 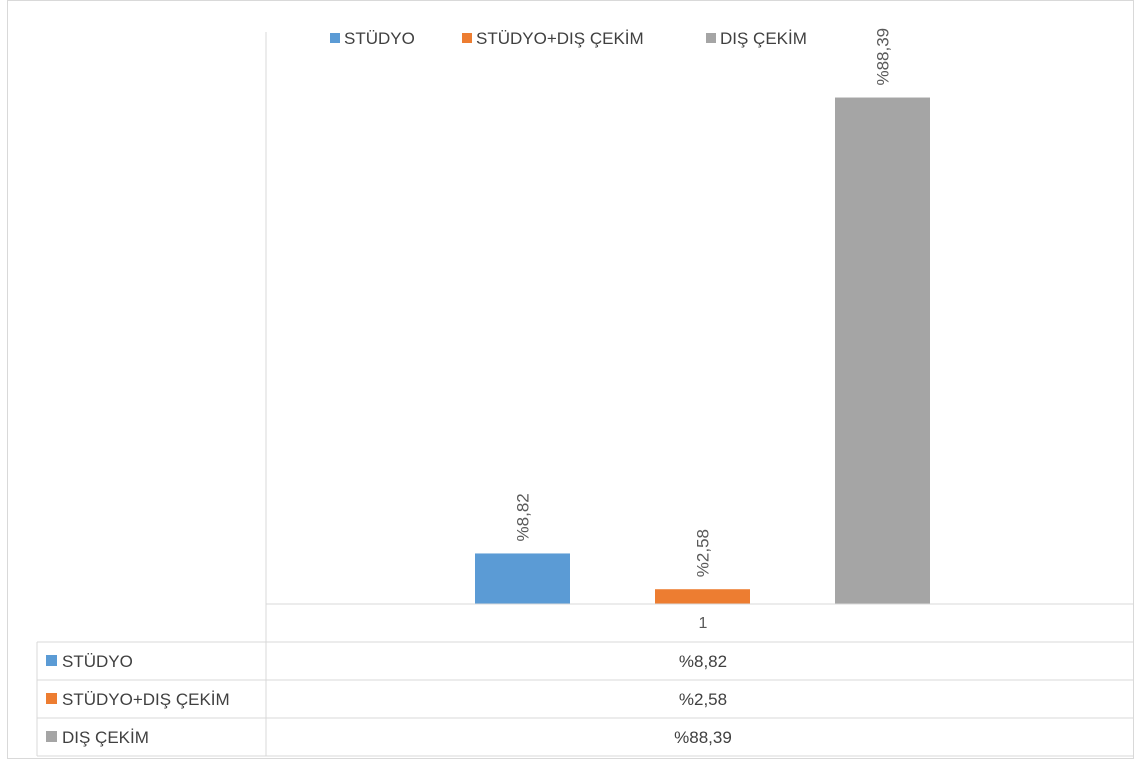 What do you see at coordinates (105, 737) in the screenshot?
I see `table-series-name-3: DIŞ ÇEKİM` at bounding box center [105, 737].